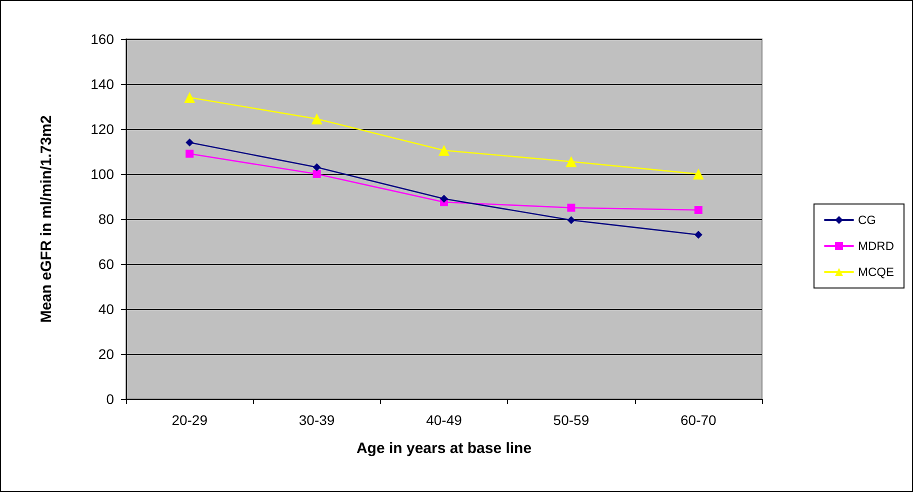  I want to click on y-tick-label: 80, so click(106, 219).